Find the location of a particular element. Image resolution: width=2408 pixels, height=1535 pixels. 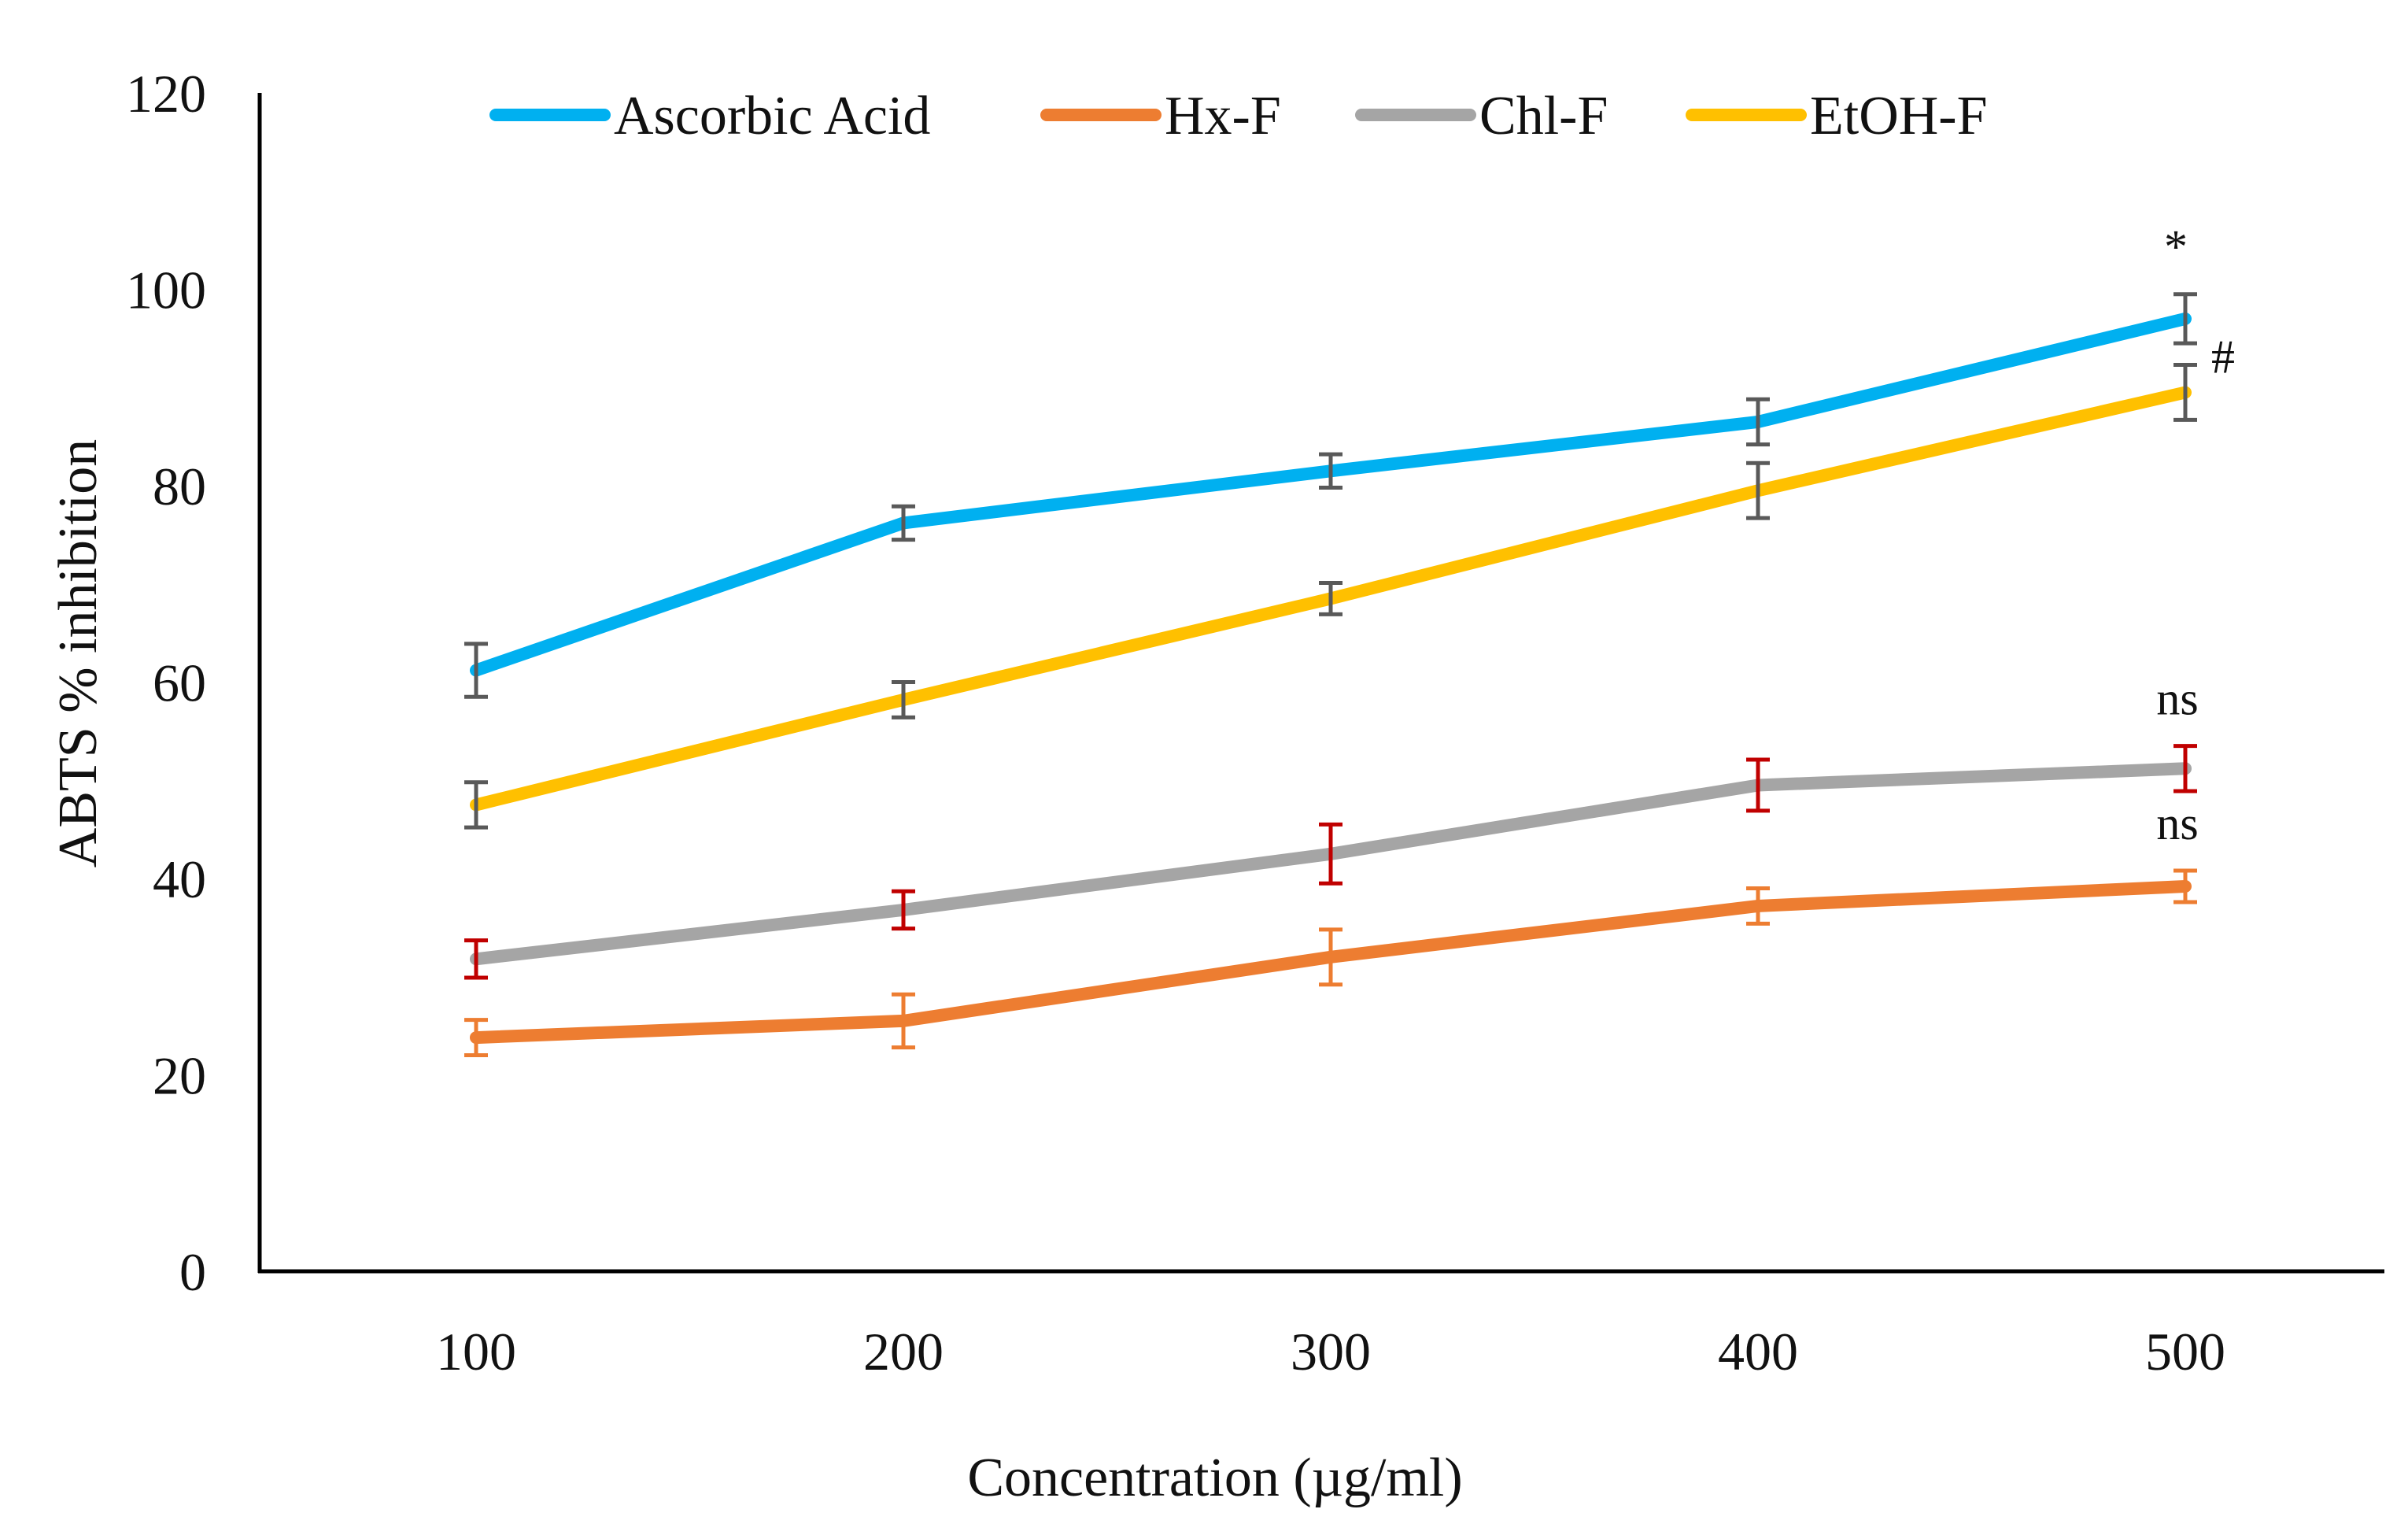

legend-item-chl-f: Chl-F is located at coordinates (1481, 116).